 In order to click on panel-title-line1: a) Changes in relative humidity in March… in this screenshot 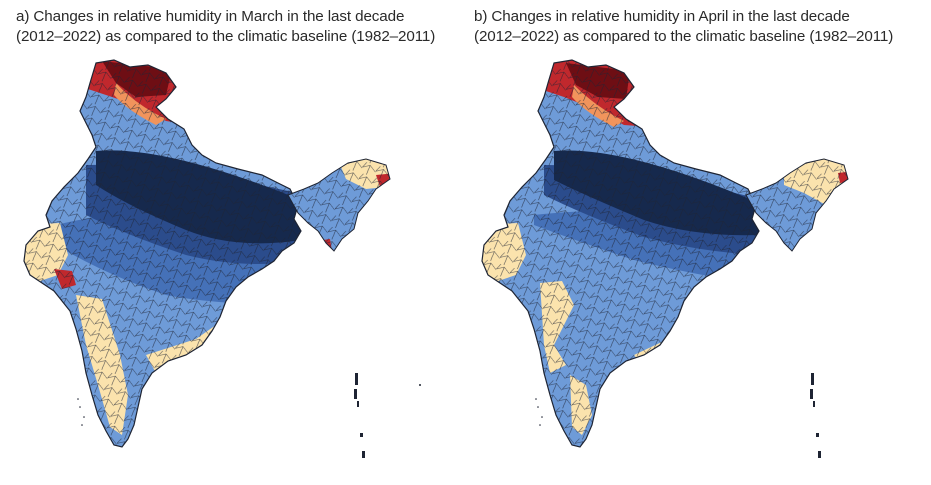, I will do `click(210, 16)`.